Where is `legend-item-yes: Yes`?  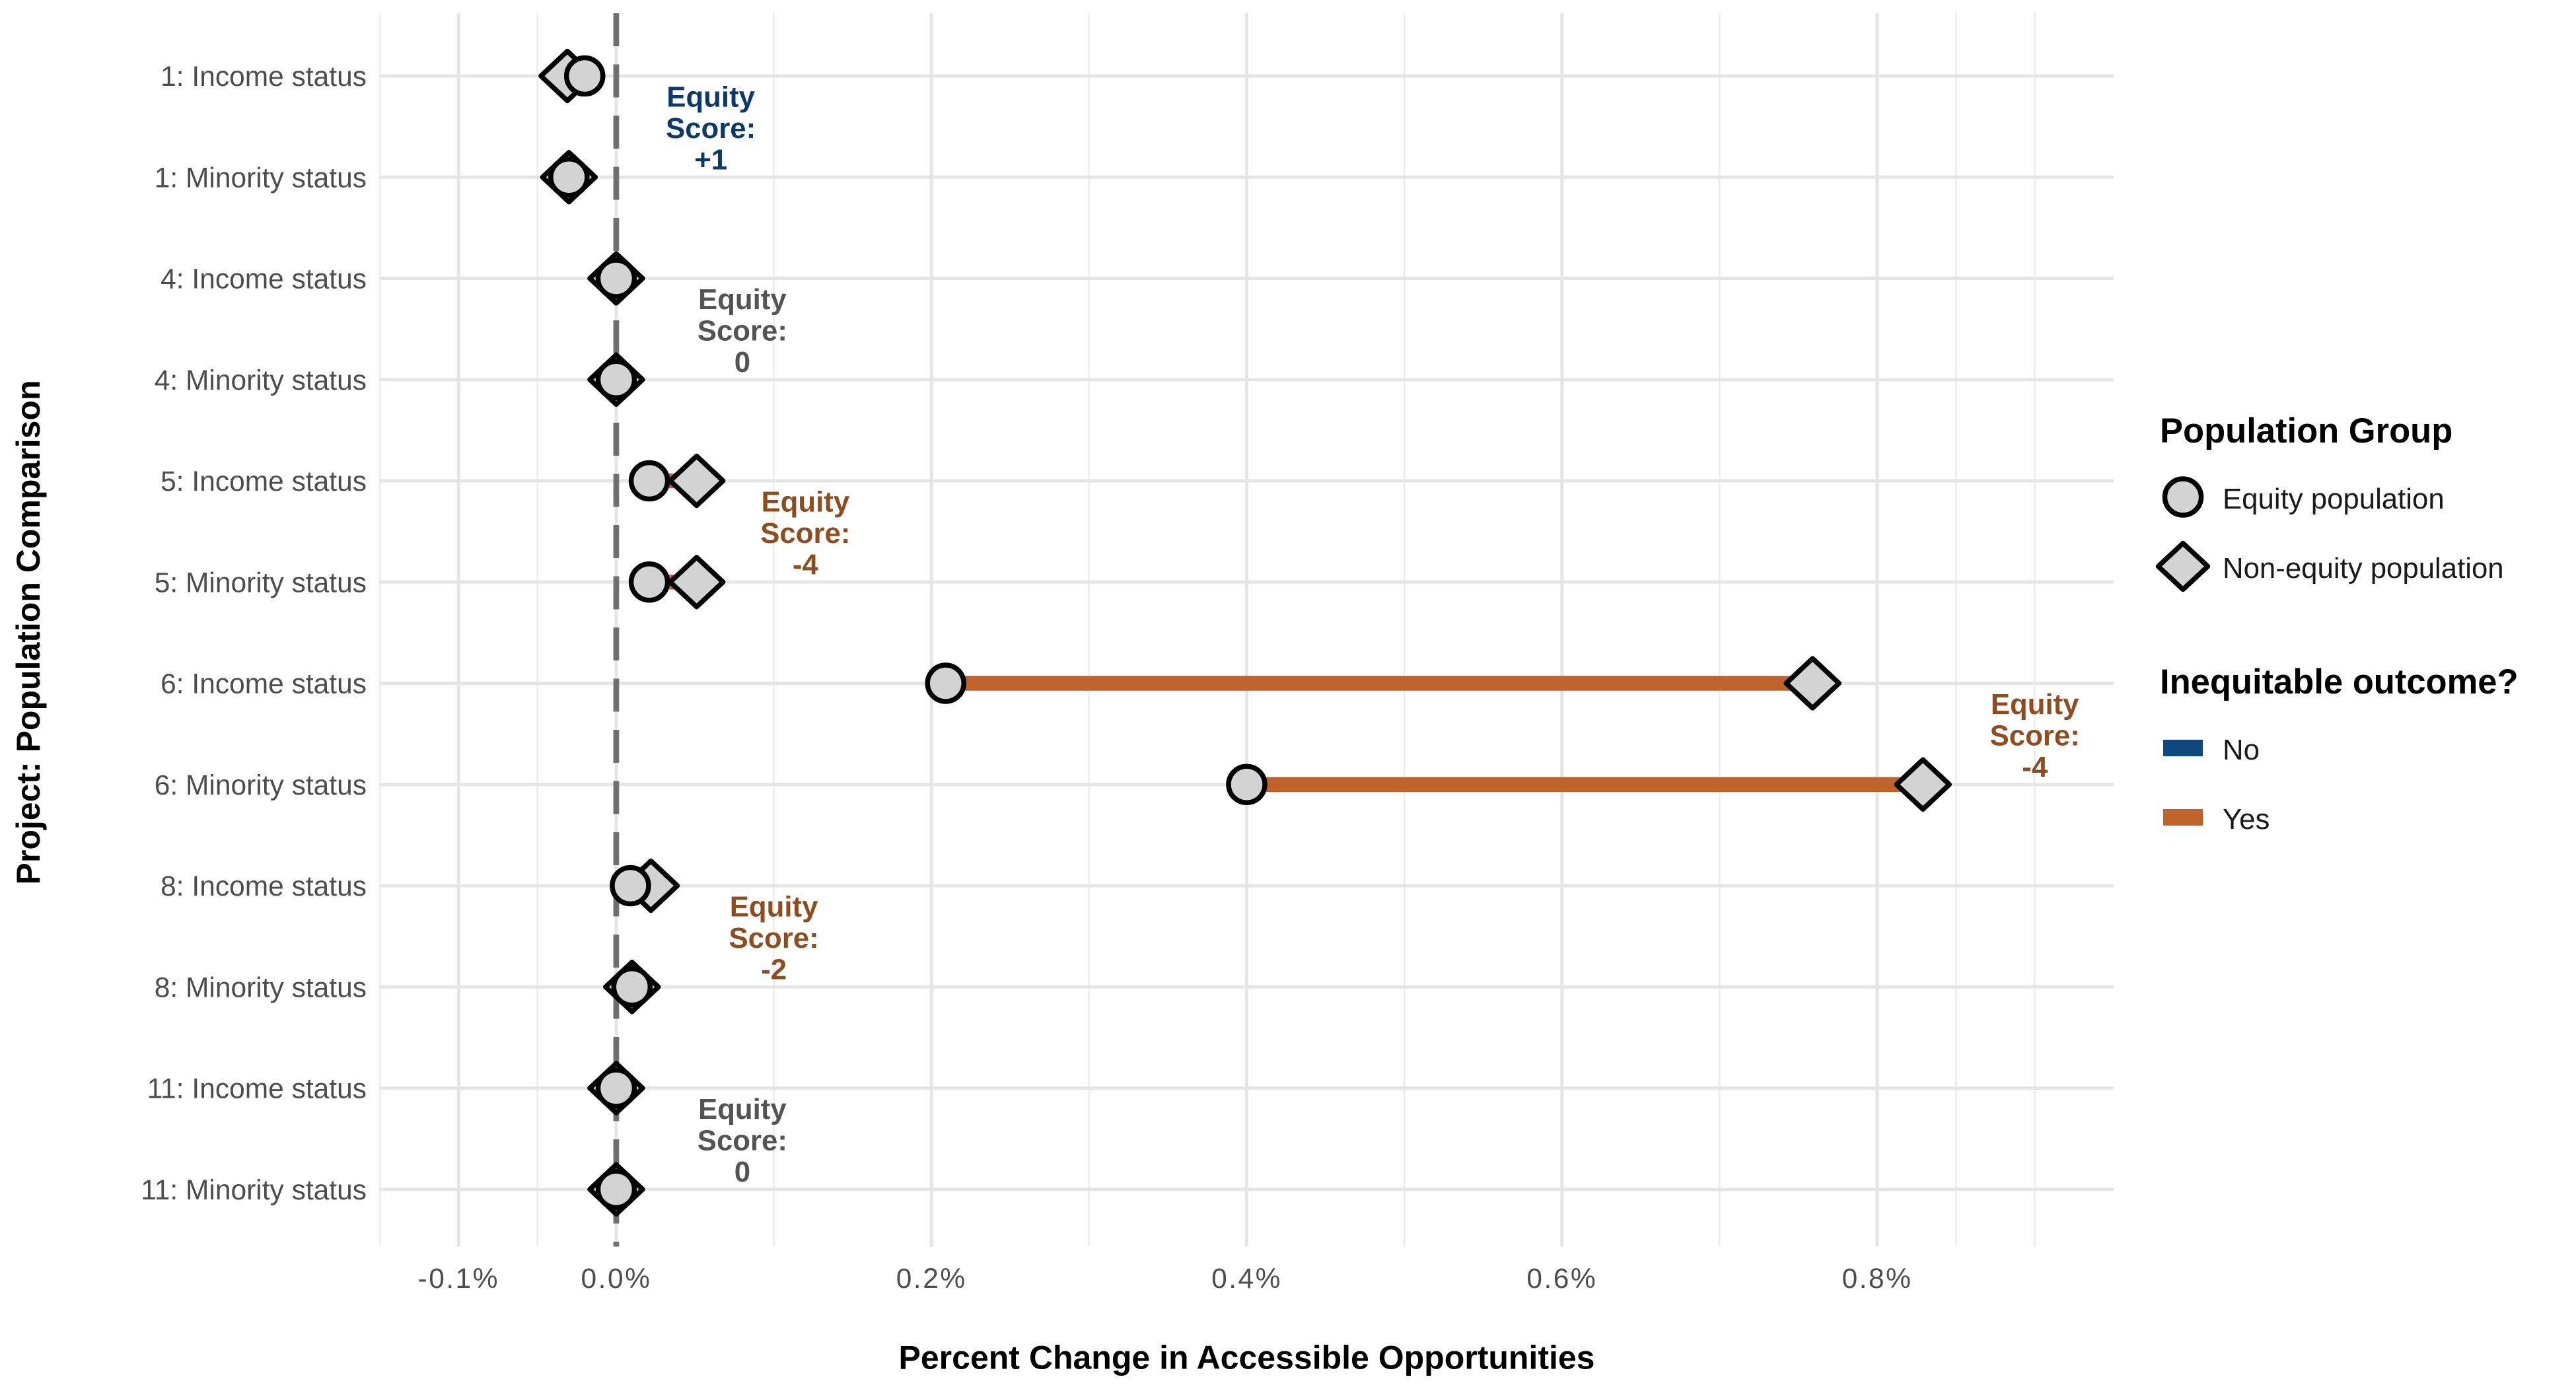 legend-item-yes: Yes is located at coordinates (2246, 819).